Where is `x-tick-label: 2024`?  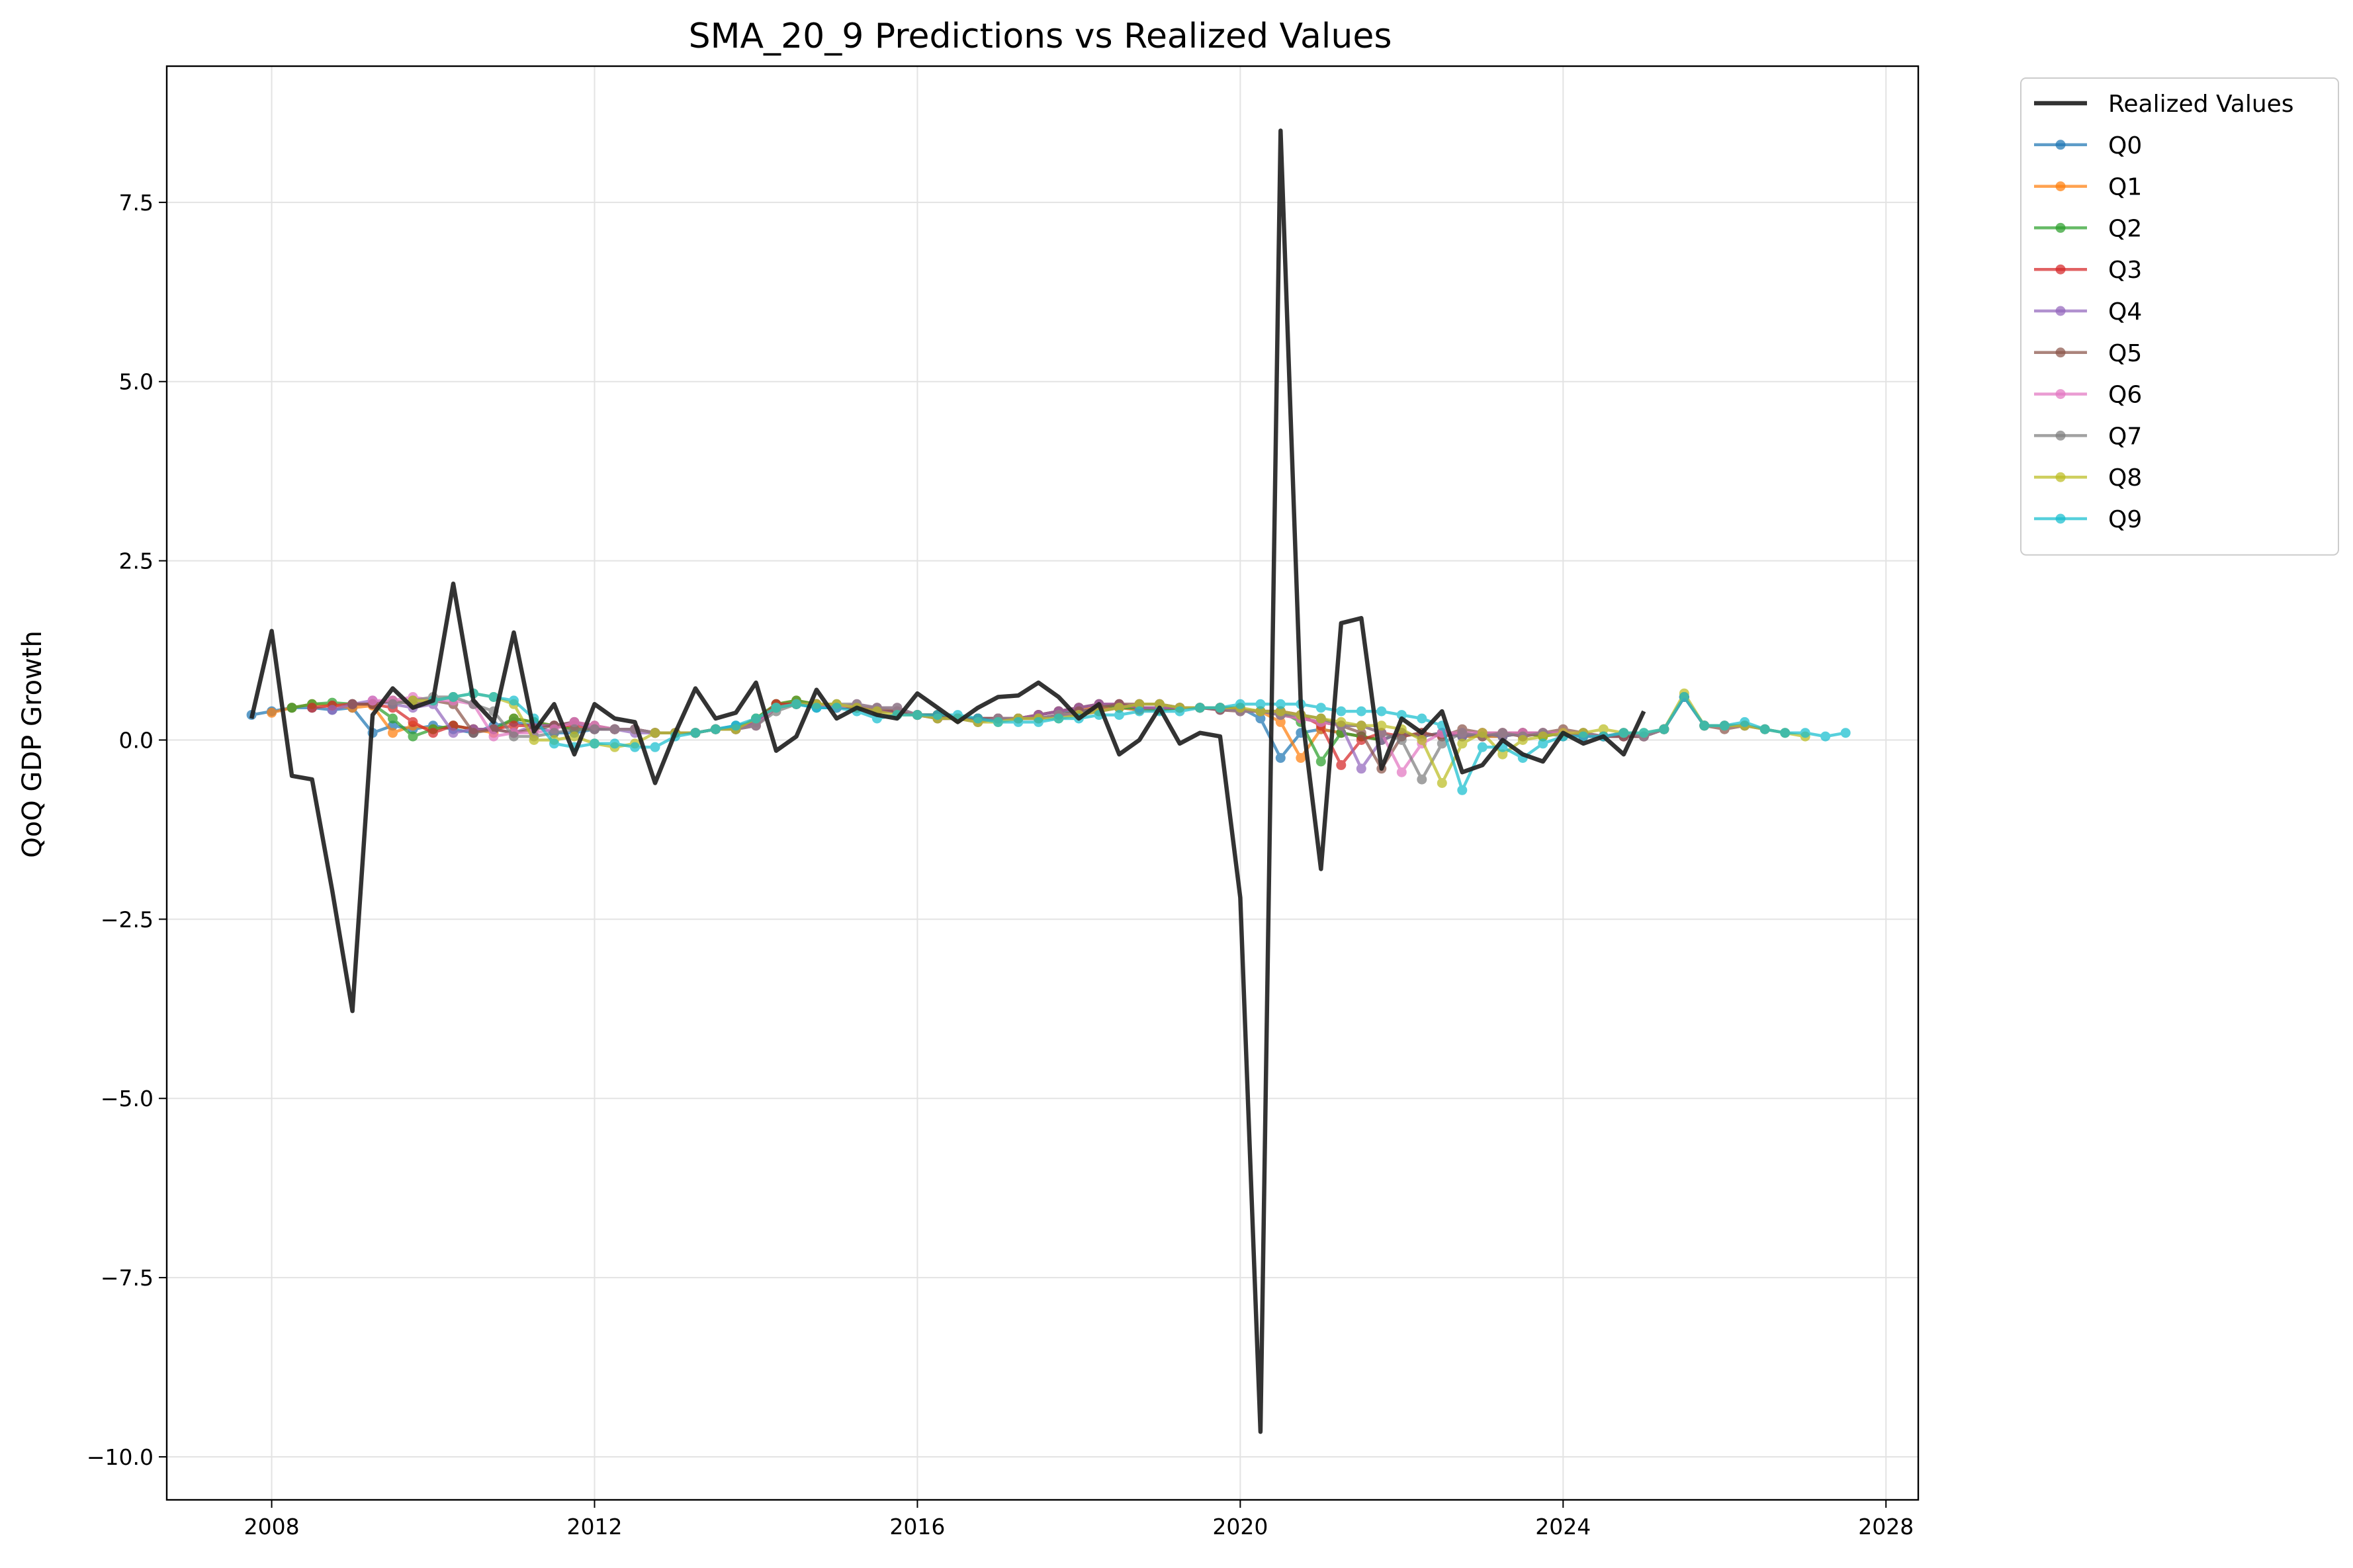 x-tick-label: 2024 is located at coordinates (1563, 1527).